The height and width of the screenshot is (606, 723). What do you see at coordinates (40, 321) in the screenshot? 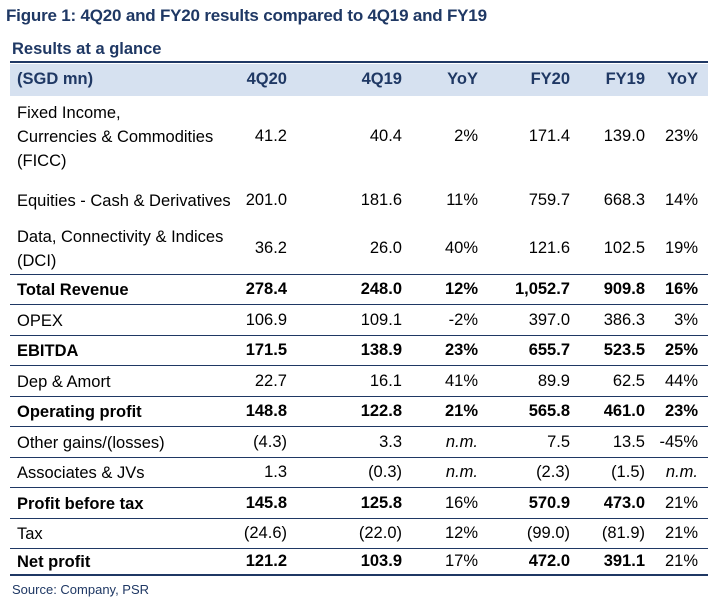
I see `row-label: OPEX` at bounding box center [40, 321].